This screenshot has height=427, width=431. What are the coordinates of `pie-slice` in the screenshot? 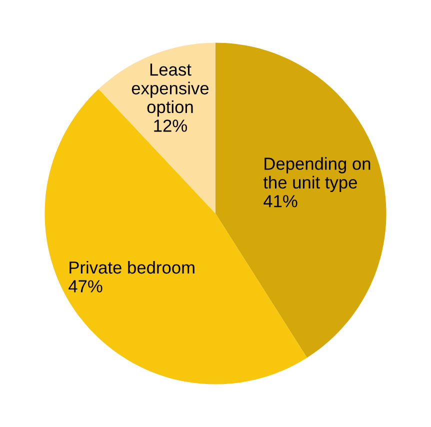 It's located at (157, 128).